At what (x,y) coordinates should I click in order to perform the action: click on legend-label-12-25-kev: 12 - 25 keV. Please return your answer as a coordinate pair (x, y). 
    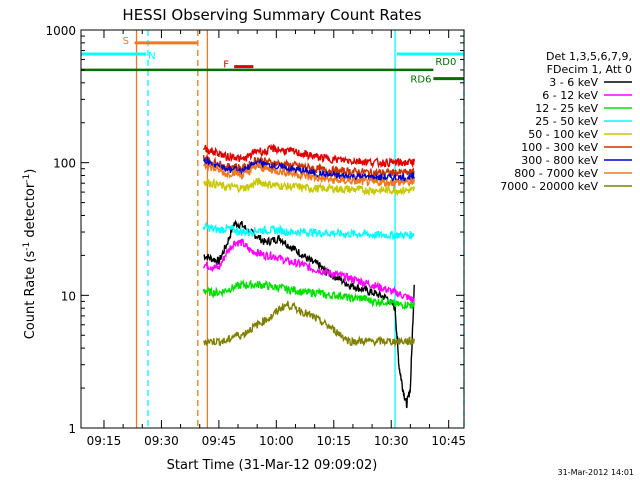
    Looking at the image, I should click on (566, 108).